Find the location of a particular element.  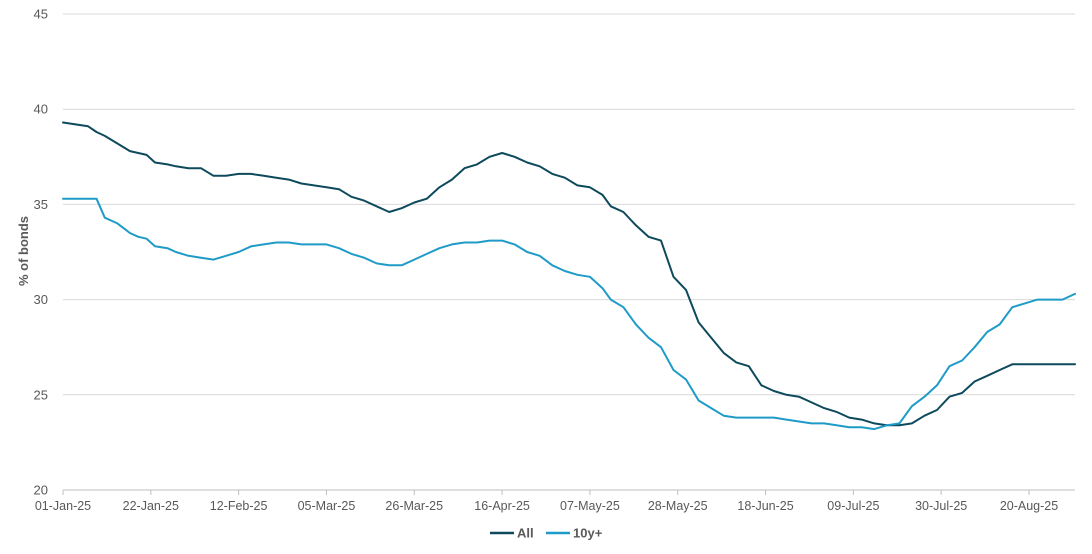

x-tick-label: 18-Jun-25 is located at coordinates (765, 506).